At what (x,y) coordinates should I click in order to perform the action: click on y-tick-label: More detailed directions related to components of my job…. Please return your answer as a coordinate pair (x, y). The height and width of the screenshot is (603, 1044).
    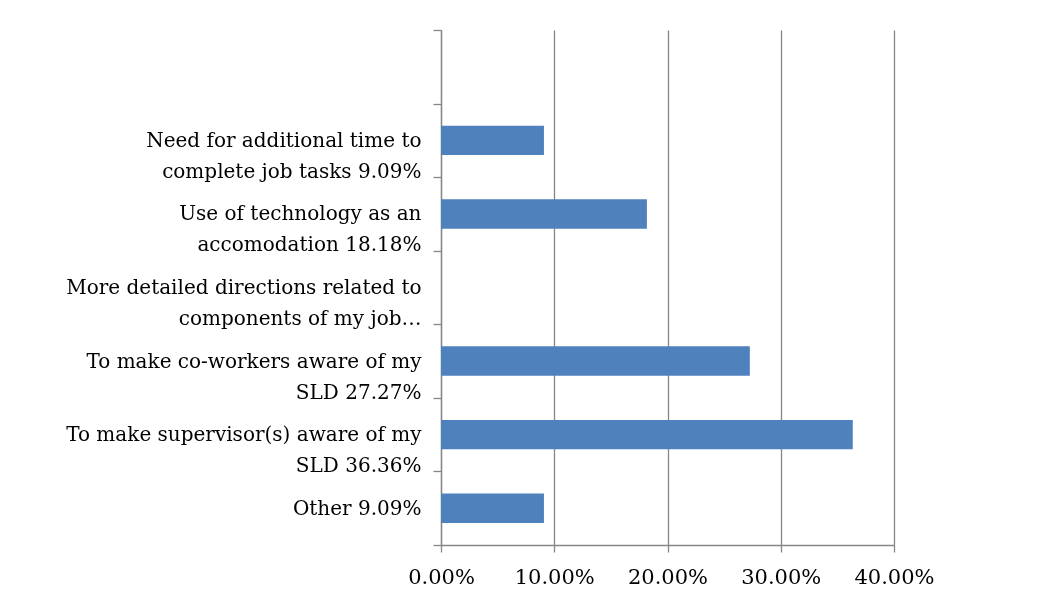
    Looking at the image, I should click on (244, 302).